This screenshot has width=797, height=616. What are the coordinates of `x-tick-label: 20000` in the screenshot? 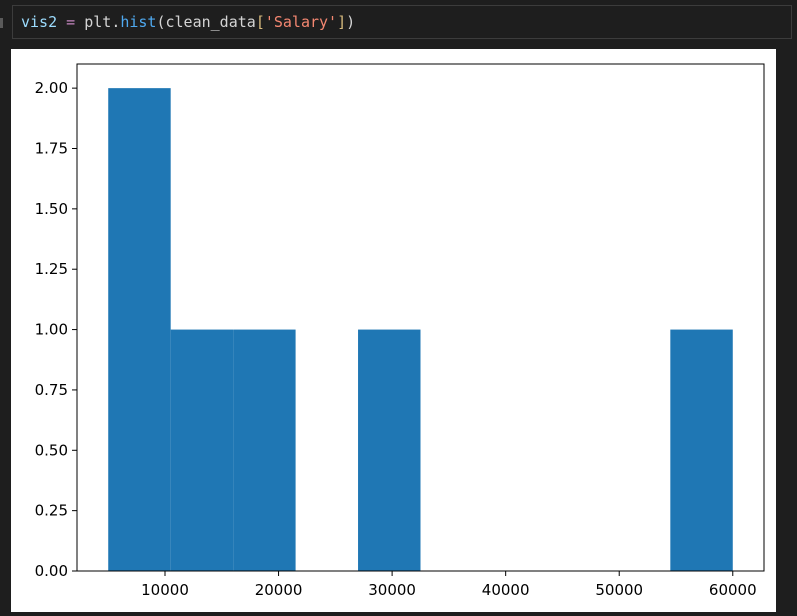 It's located at (279, 590).